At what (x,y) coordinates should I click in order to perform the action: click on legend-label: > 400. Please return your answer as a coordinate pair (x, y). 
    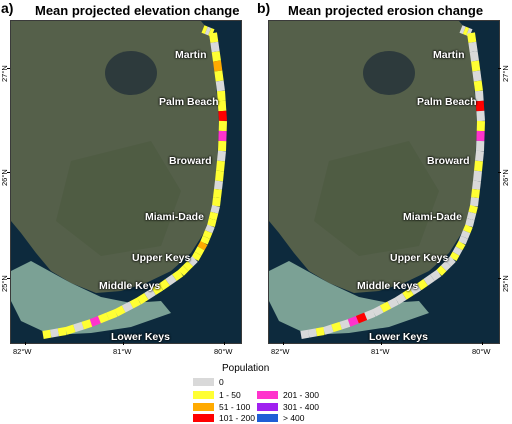
    Looking at the image, I should click on (294, 418).